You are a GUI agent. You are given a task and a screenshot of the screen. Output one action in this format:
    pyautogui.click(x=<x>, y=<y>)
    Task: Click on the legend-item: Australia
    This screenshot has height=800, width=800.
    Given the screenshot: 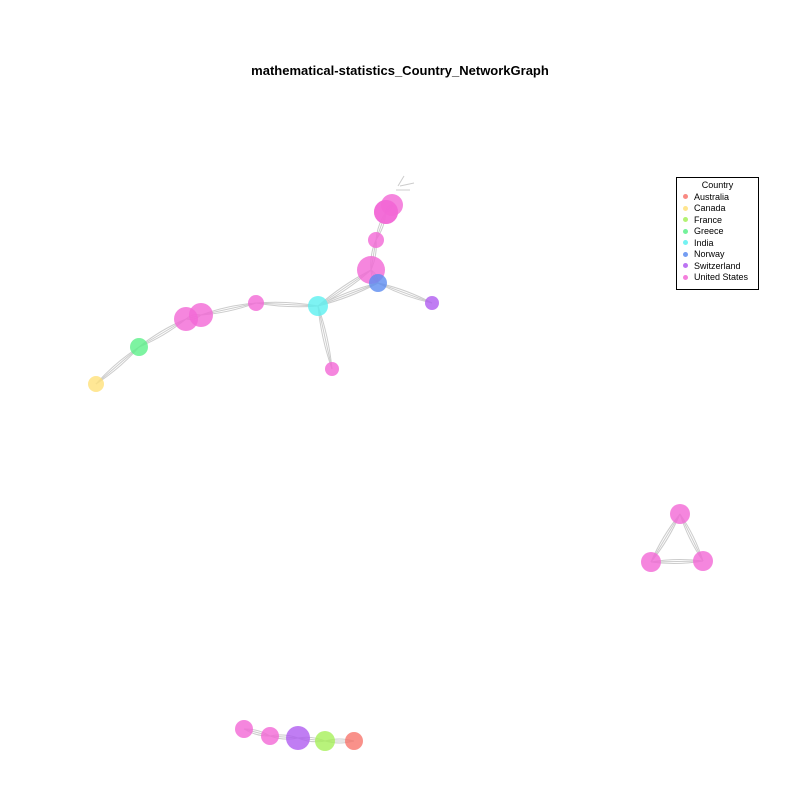 What is the action you would take?
    pyautogui.click(x=717, y=197)
    